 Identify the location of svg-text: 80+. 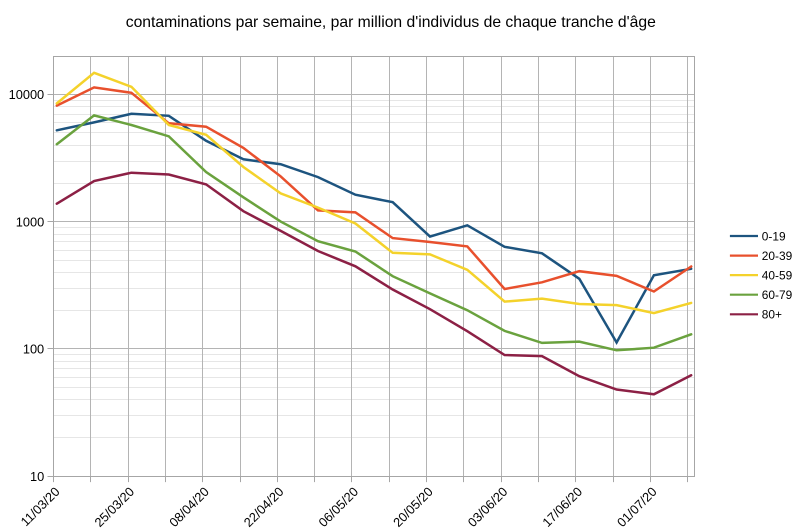
(772, 315).